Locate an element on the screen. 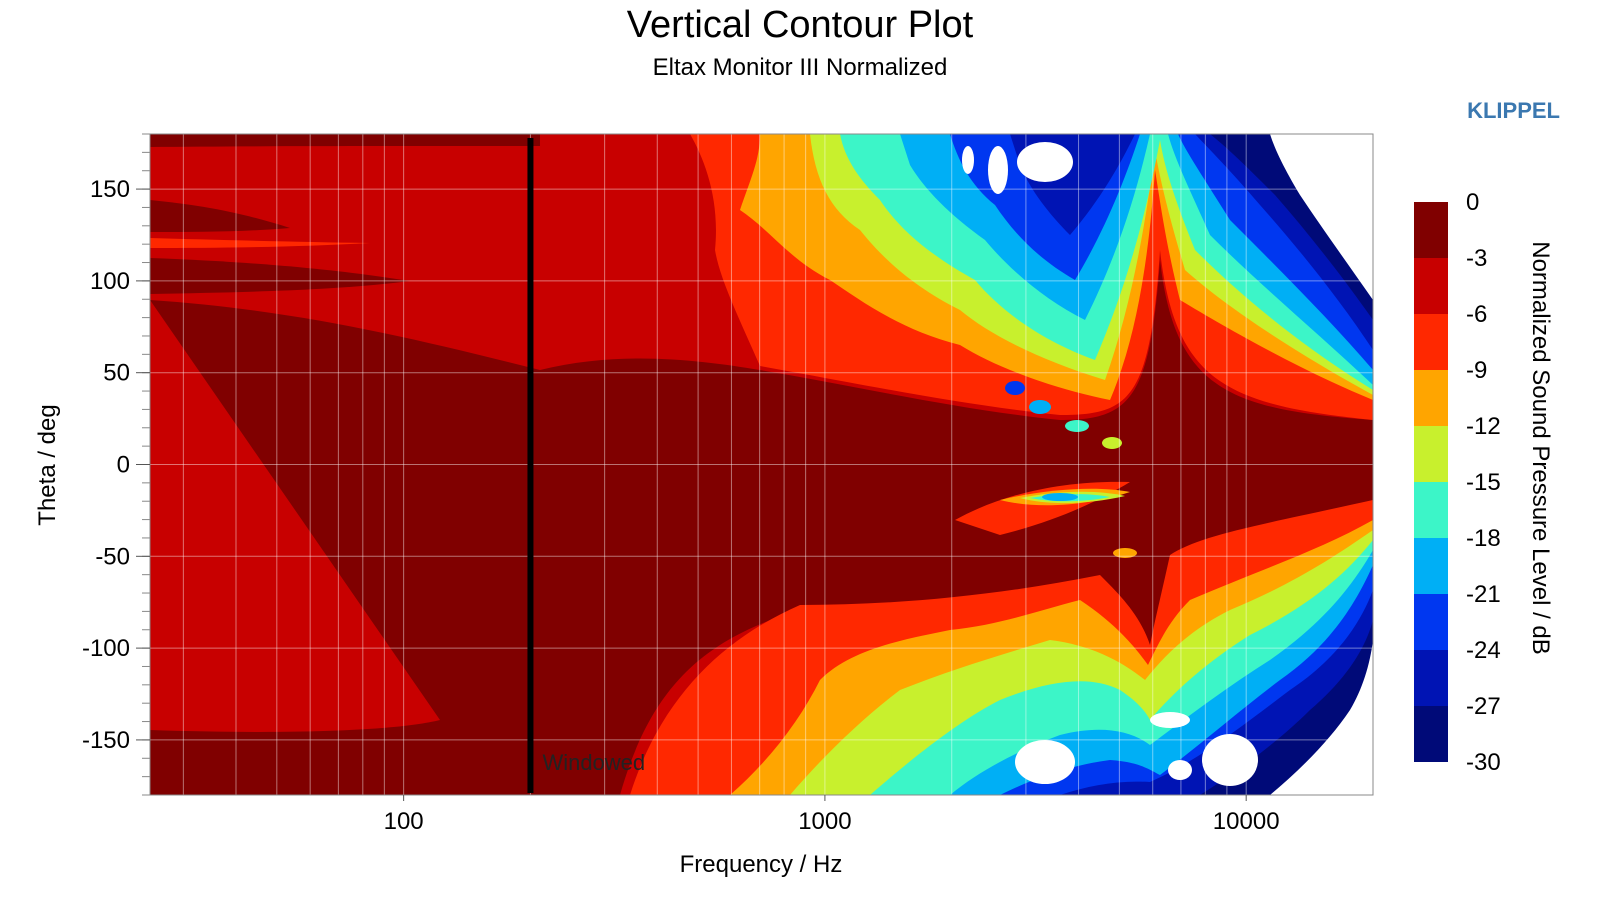  y-tick-label: 0 is located at coordinates (123, 465).